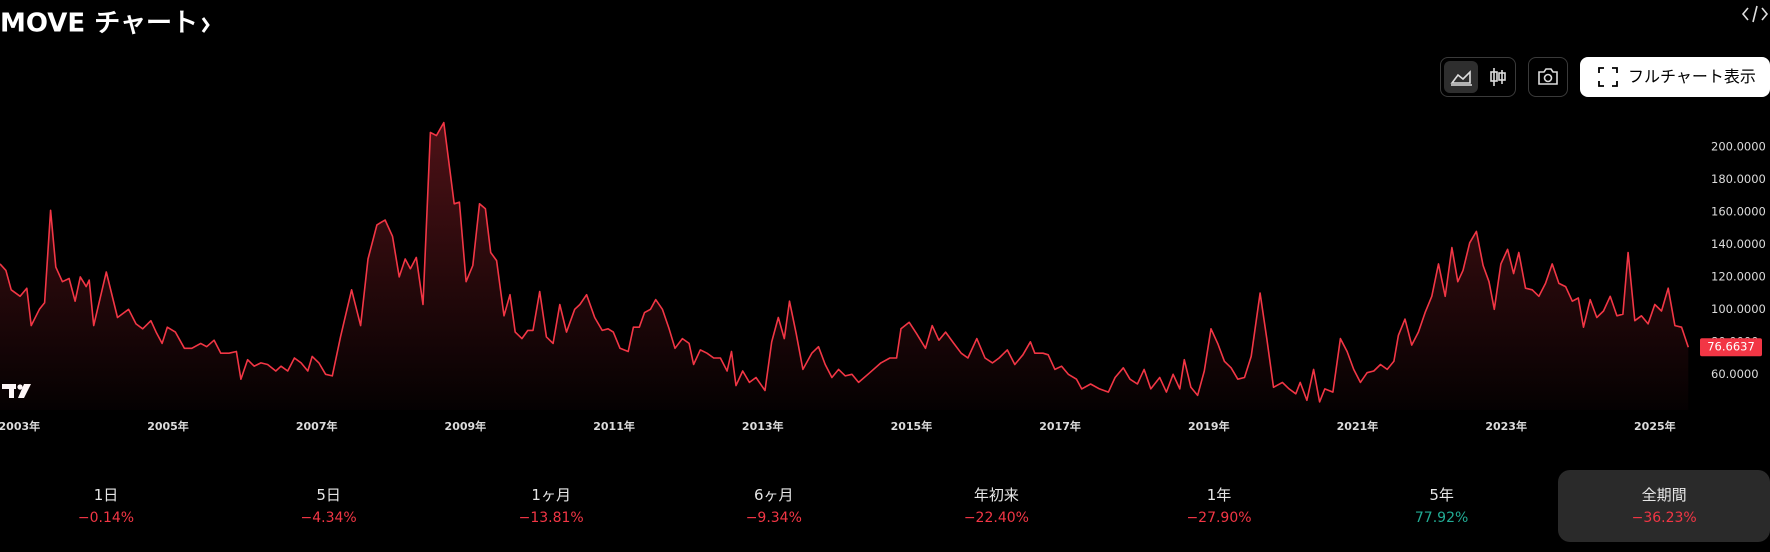 This screenshot has height=552, width=1770. Describe the element at coordinates (551, 518) in the screenshot. I see `period-change: −13.81%` at that location.